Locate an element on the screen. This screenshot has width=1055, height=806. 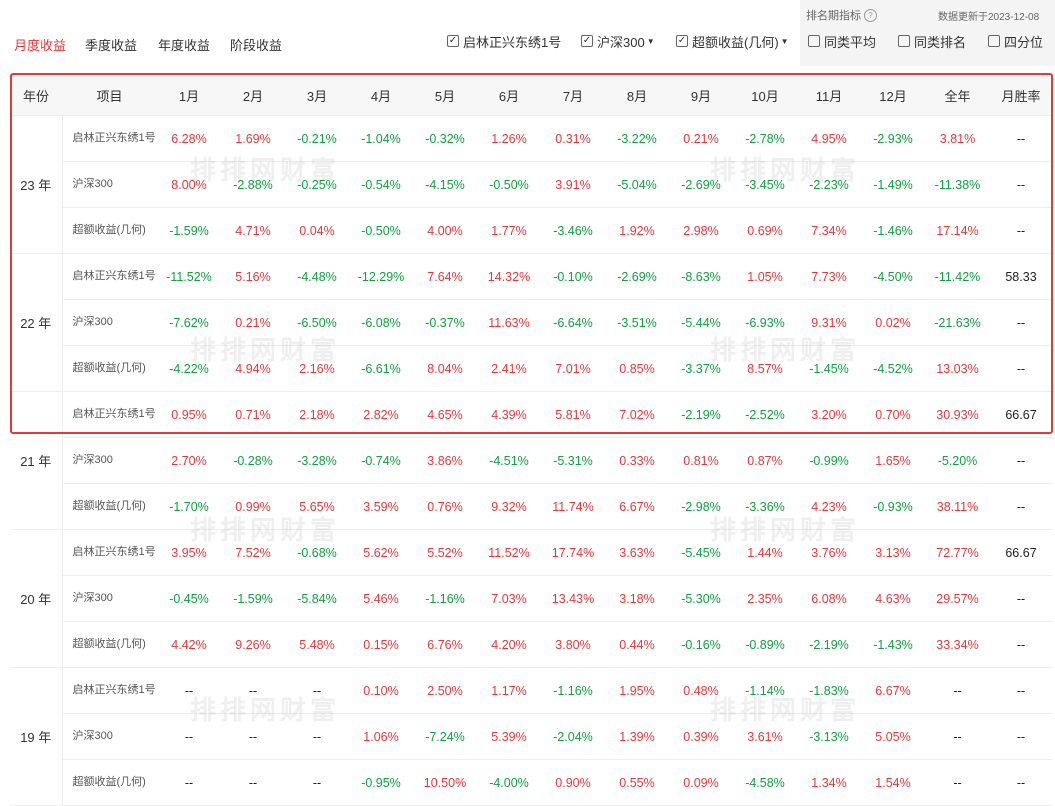
value-cell: -1.43% is located at coordinates (893, 644).